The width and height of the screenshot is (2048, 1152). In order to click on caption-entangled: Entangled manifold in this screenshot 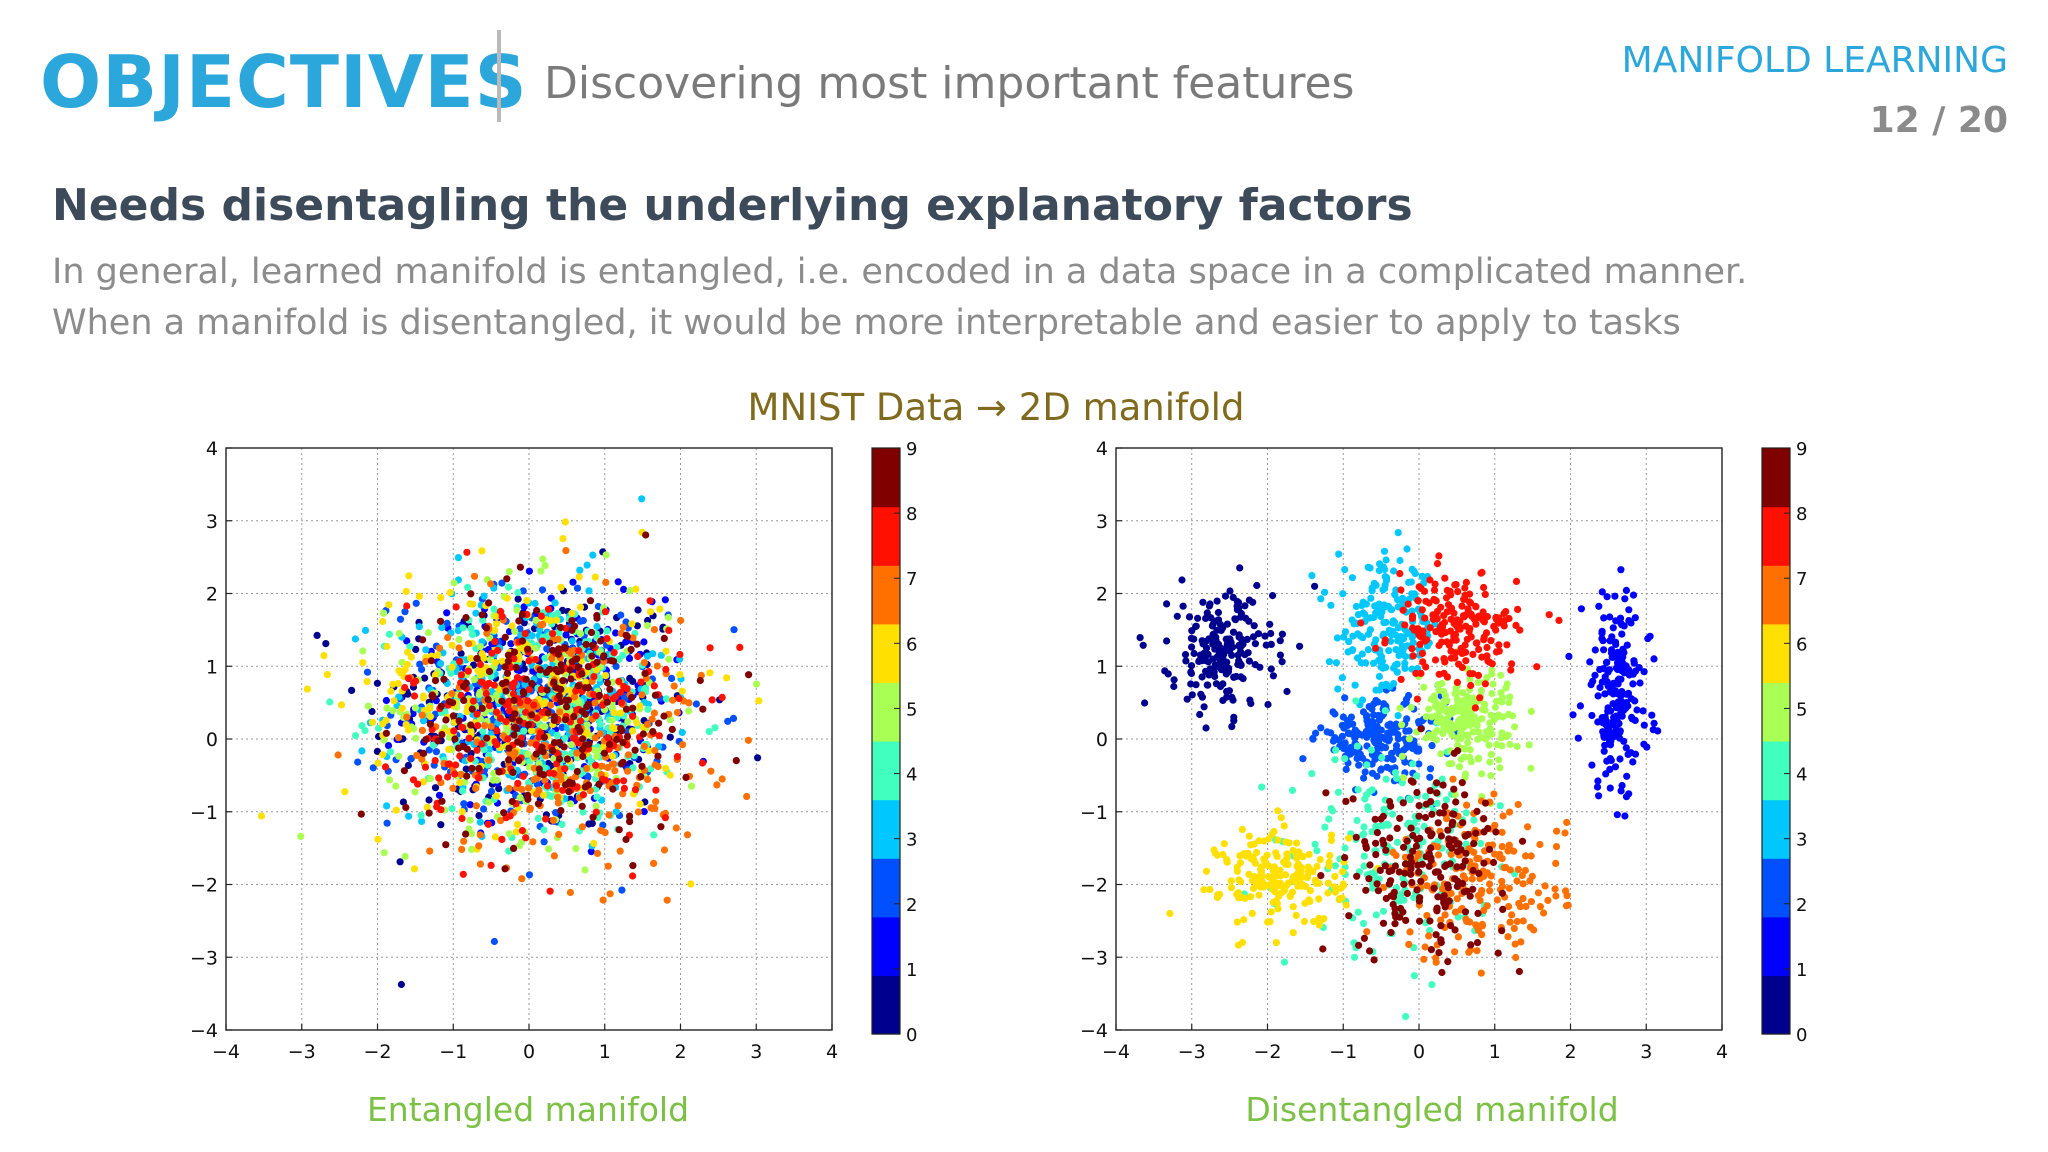, I will do `click(528, 1109)`.